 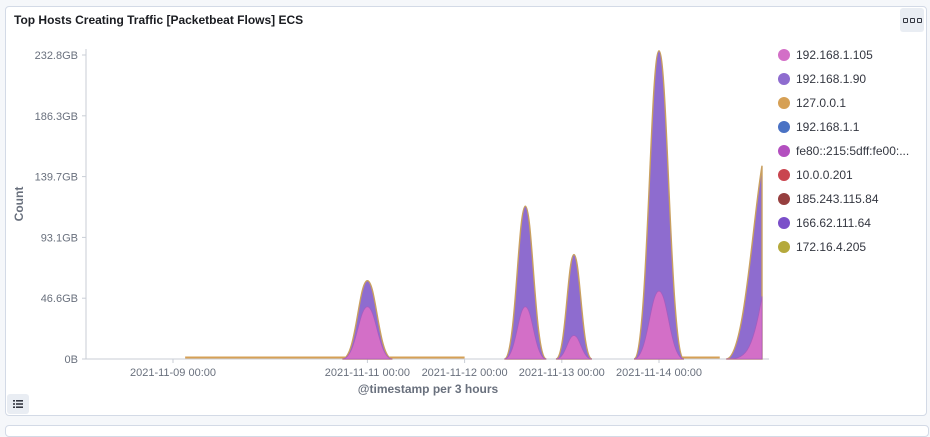 I want to click on list-icon, so click(x=18, y=404).